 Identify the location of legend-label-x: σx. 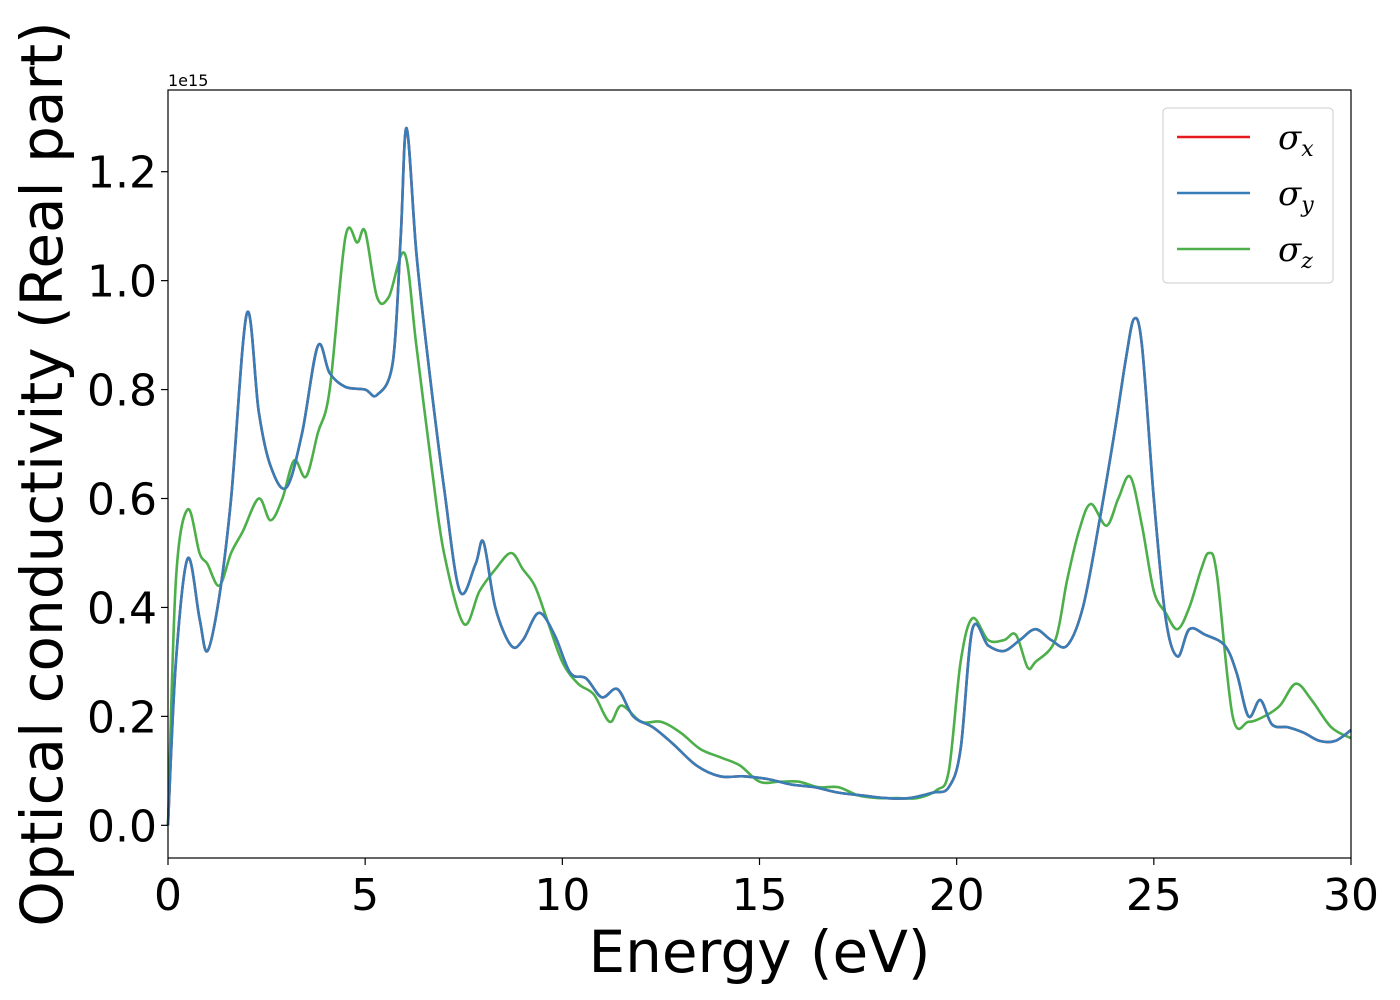
(1296, 140).